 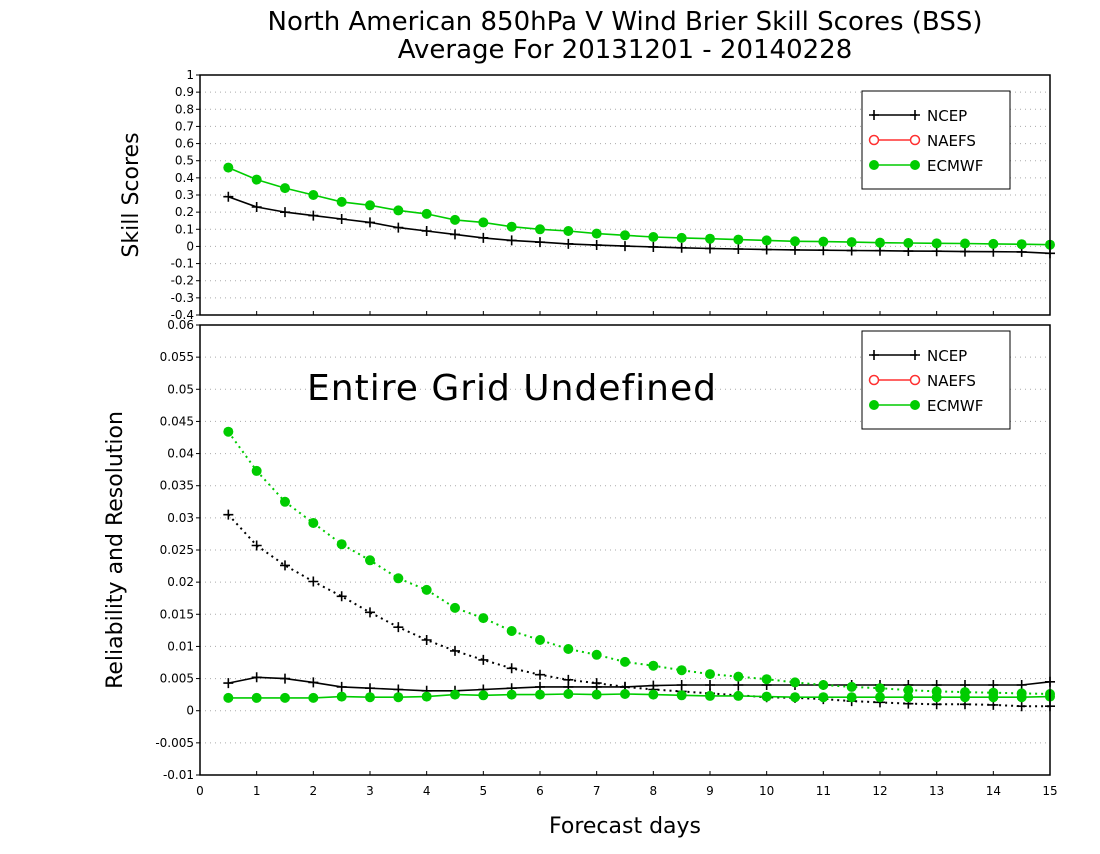 What do you see at coordinates (947, 116) in the screenshot?
I see `skill-legend-label-ncep: NCEP` at bounding box center [947, 116].